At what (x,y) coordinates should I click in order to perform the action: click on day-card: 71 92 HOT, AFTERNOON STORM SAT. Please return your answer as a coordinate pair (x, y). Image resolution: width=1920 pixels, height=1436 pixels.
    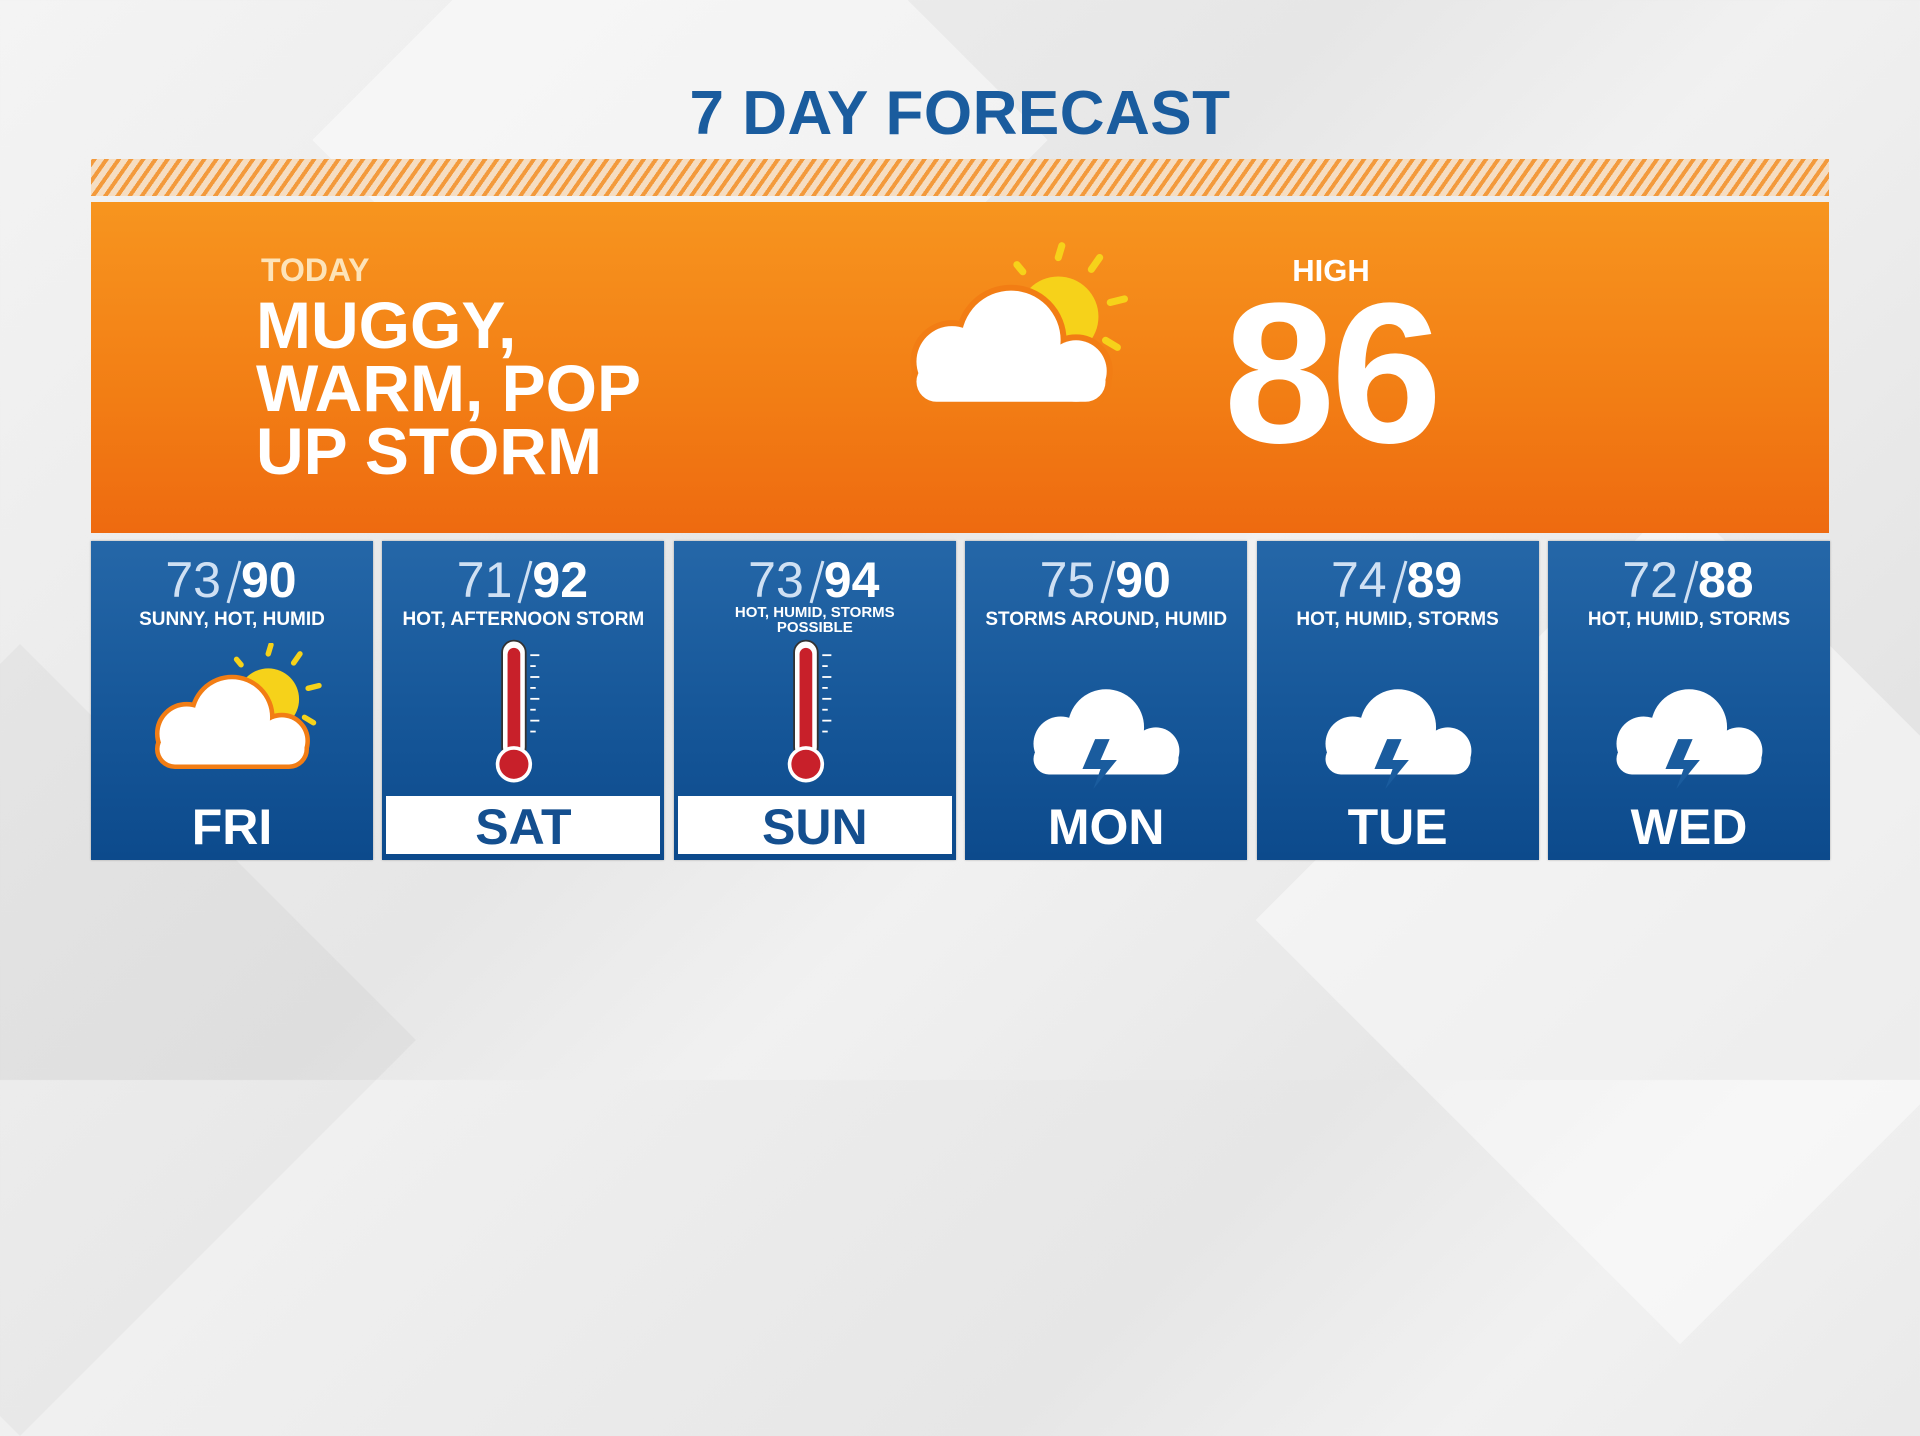
    Looking at the image, I should click on (523, 700).